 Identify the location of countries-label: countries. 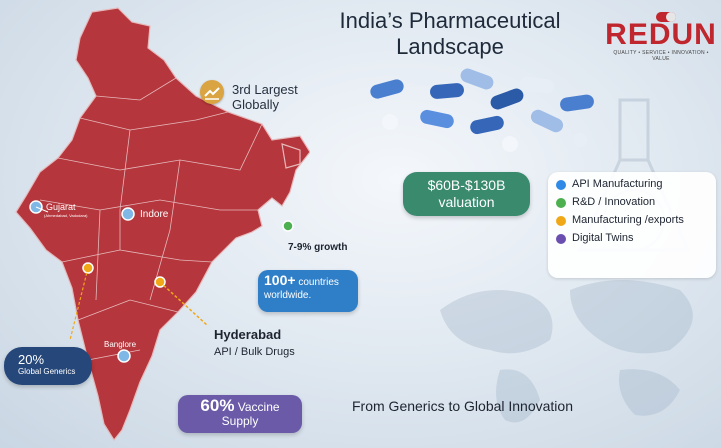
(317, 282).